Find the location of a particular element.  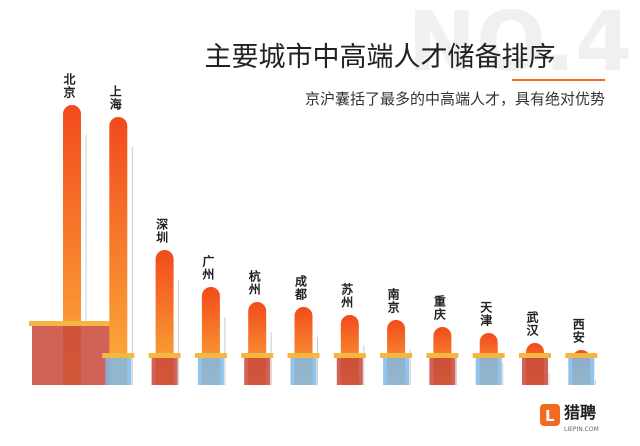

logo-site: LIEPIN.COM is located at coordinates (581, 429).